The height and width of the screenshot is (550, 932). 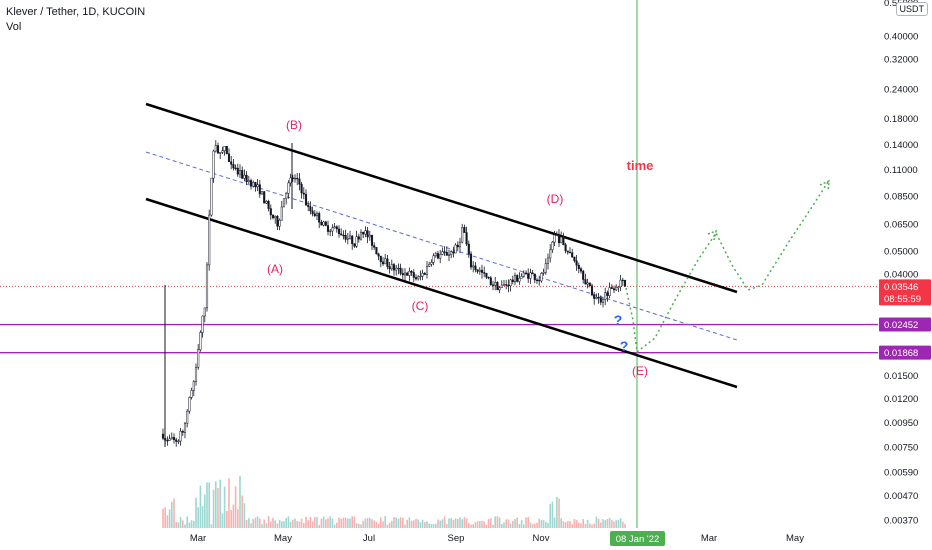 What do you see at coordinates (911, 9) in the screenshot?
I see `currency-unit-badge: USDT` at bounding box center [911, 9].